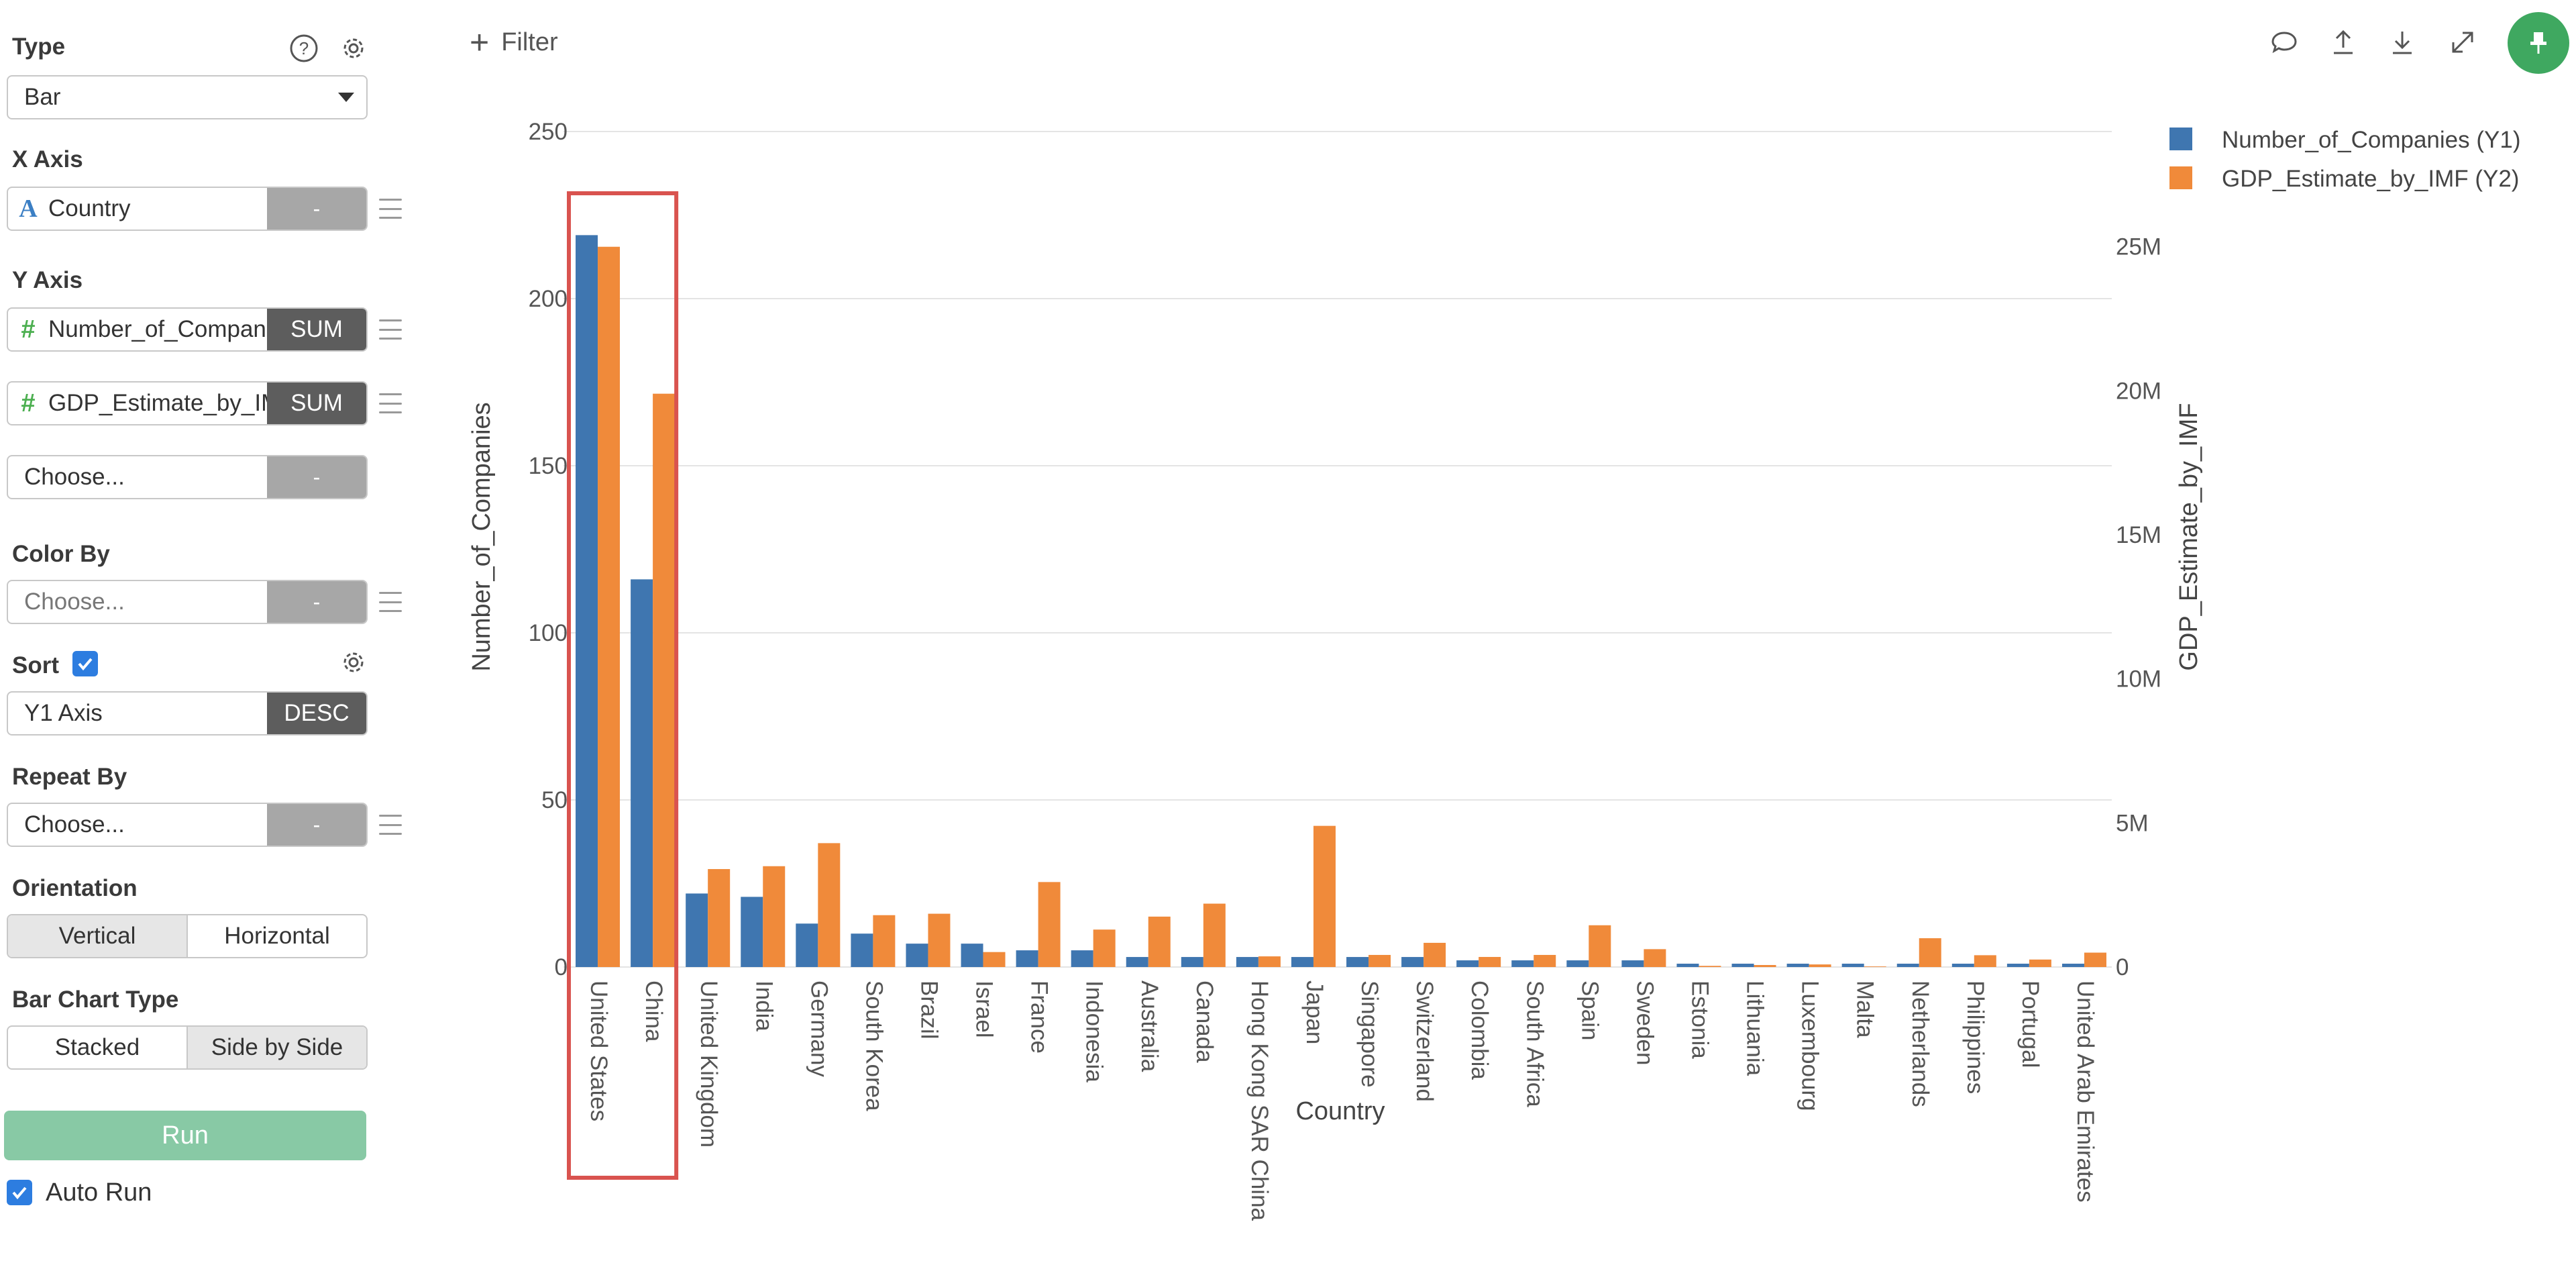  I want to click on y-axis-field-1-name: Number_of_Companies, so click(157, 329).